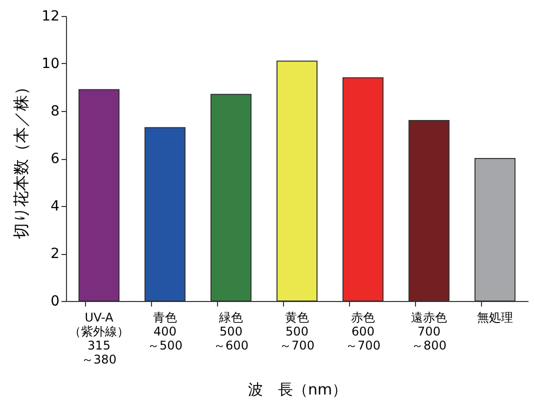  Describe the element at coordinates (55, 254) in the screenshot. I see `y-tick-label: 2` at that location.